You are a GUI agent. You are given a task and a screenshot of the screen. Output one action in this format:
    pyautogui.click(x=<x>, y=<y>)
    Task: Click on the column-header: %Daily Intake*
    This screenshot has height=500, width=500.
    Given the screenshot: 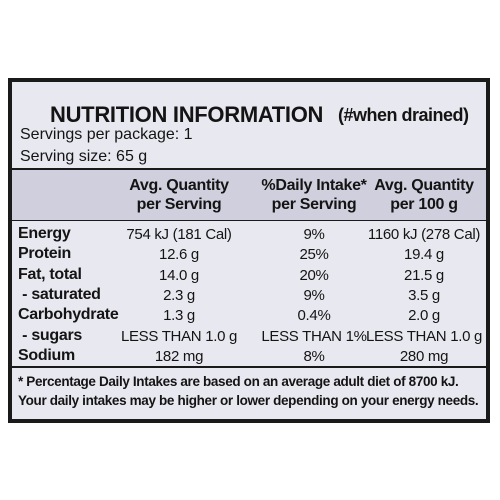 What is the action you would take?
    pyautogui.click(x=314, y=185)
    